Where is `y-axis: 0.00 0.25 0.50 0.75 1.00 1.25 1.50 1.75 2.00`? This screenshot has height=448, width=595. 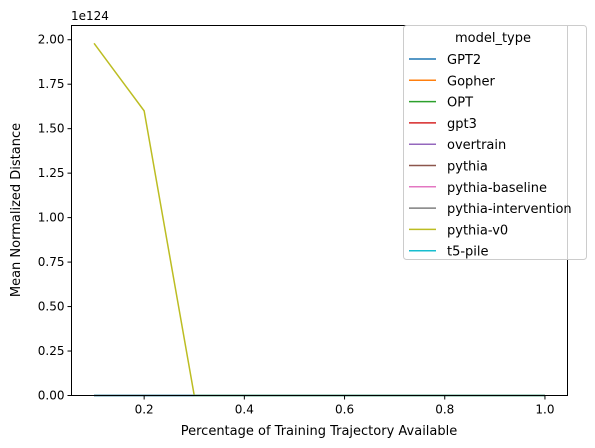 y-axis: 0.00 0.25 0.50 0.75 1.00 1.25 1.50 1.75 2.00 is located at coordinates (55, 218).